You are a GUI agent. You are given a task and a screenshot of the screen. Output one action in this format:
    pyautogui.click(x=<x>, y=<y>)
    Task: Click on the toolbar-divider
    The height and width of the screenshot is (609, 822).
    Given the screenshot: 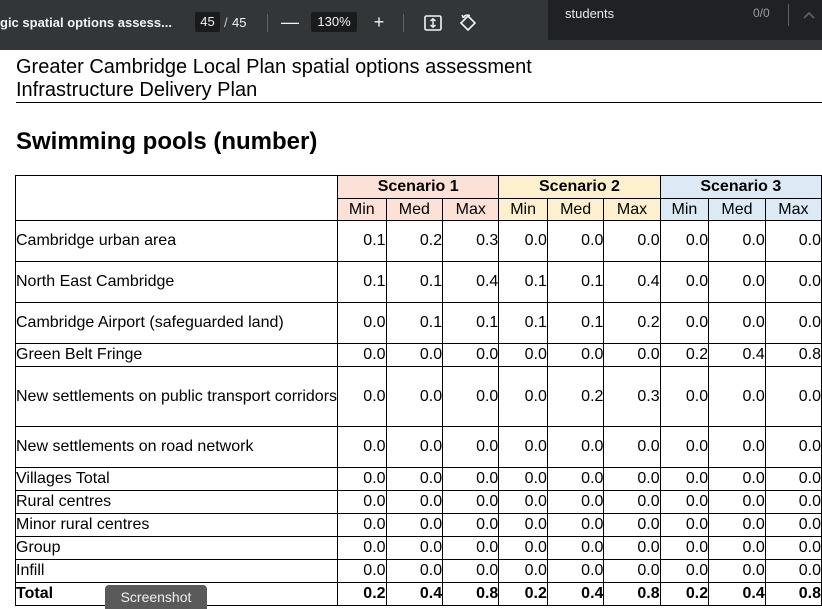 What is the action you would take?
    pyautogui.click(x=403, y=23)
    